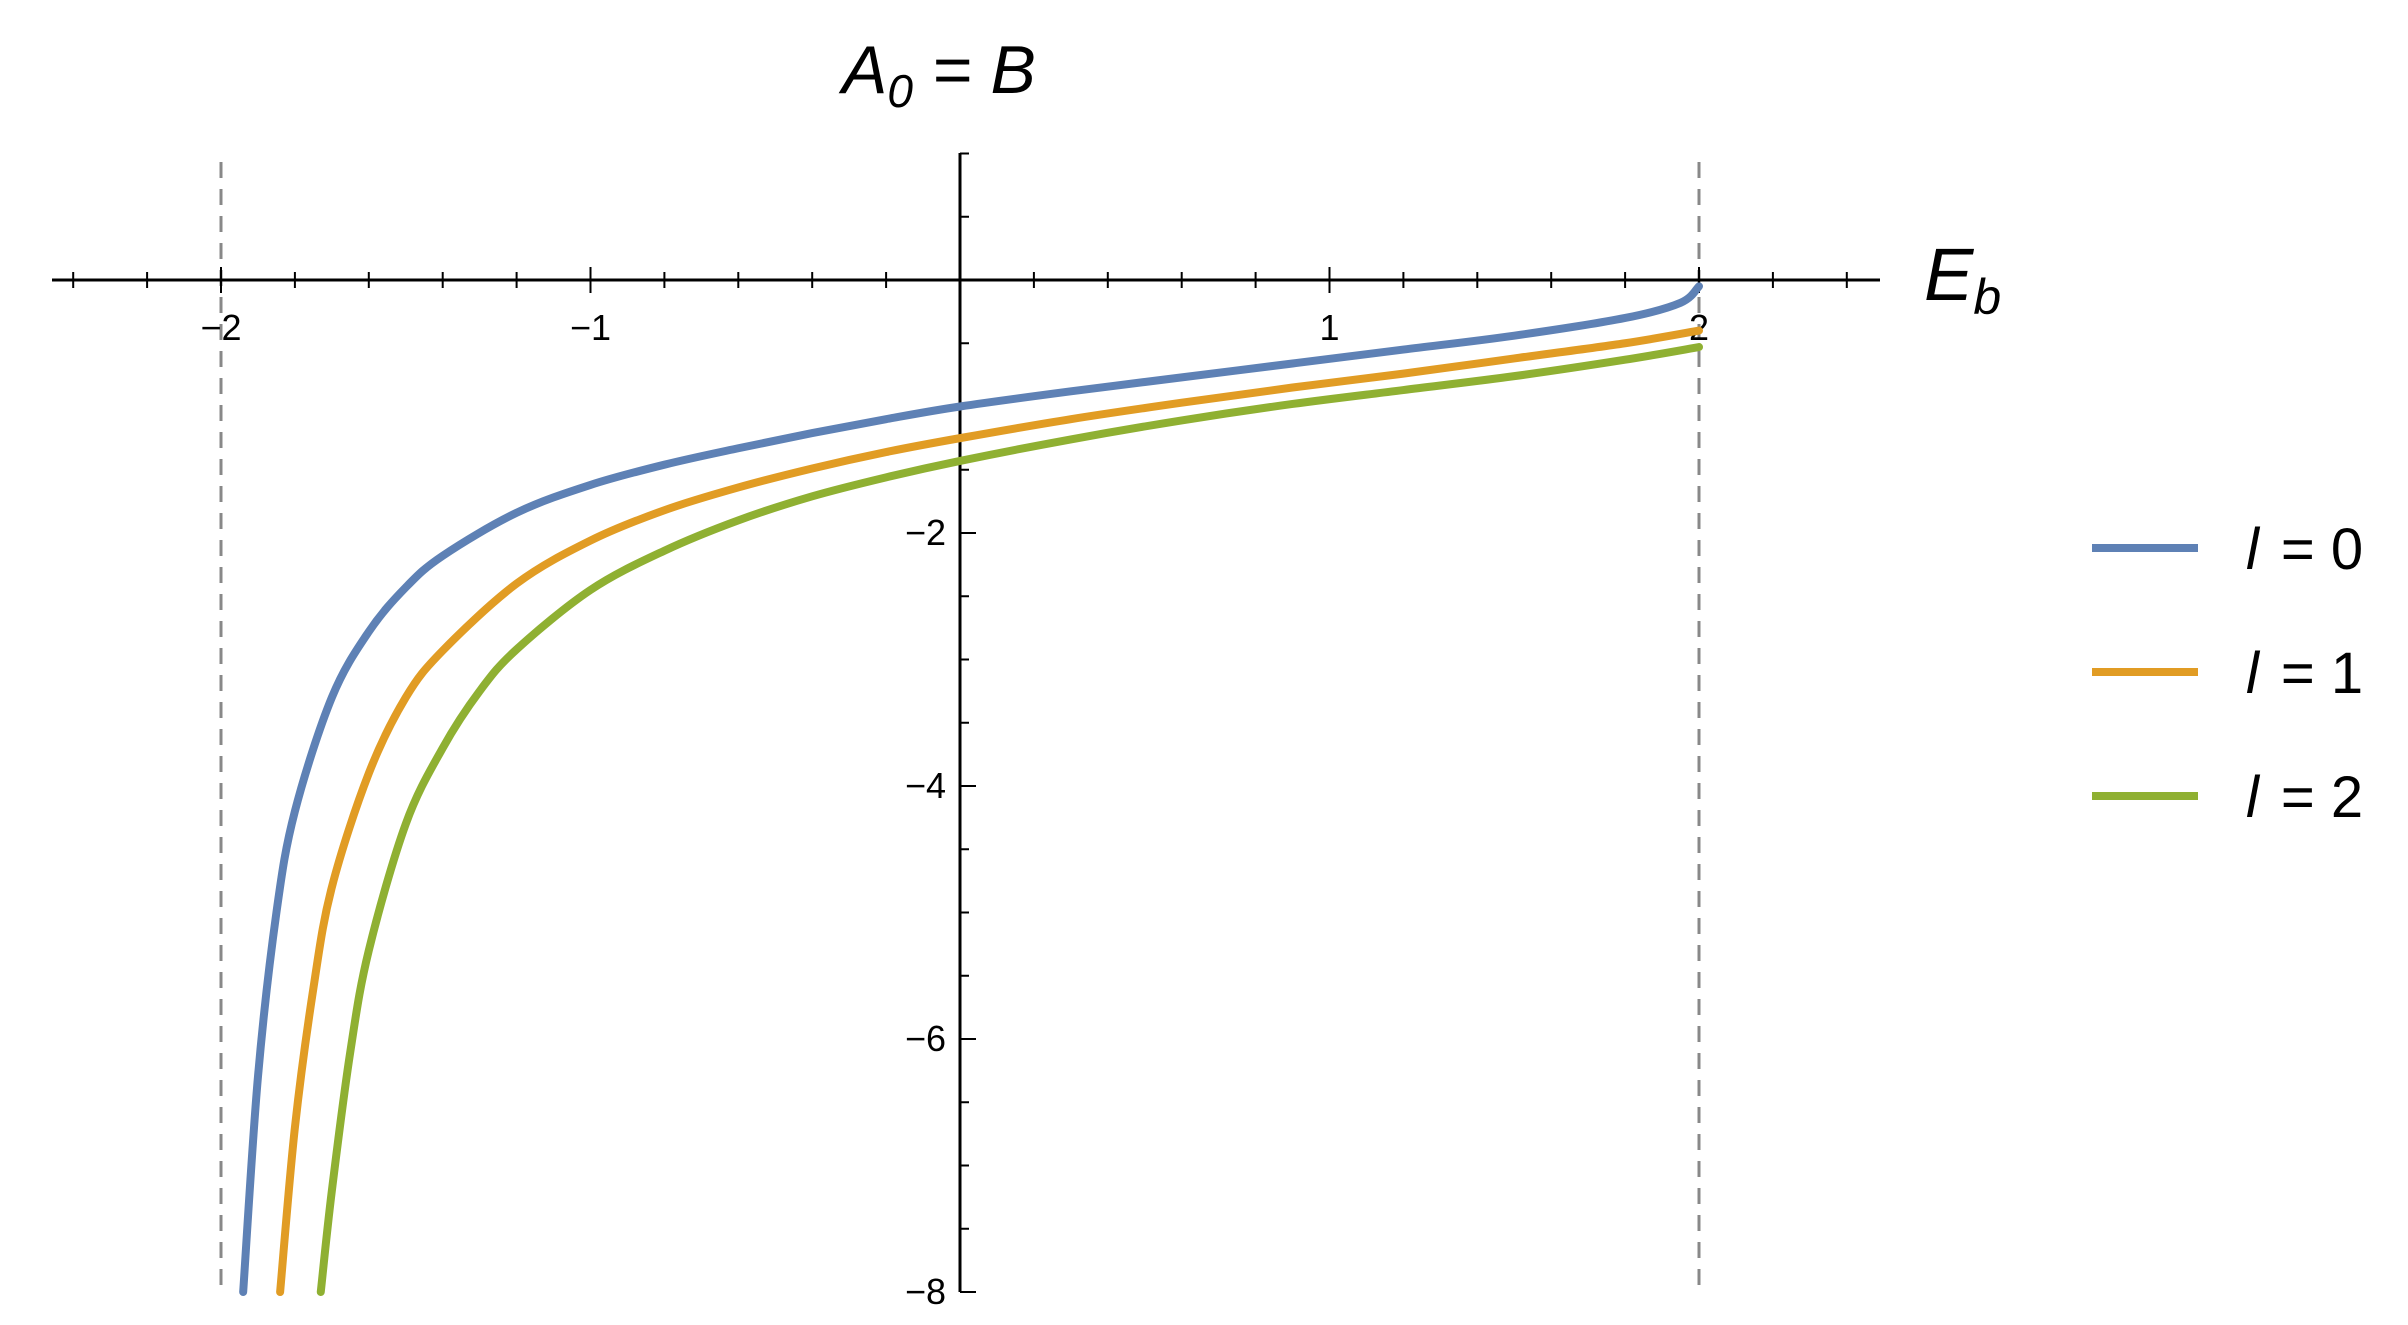 The image size is (2408, 1325). I want to click on y-tick-label: −2, so click(925, 532).